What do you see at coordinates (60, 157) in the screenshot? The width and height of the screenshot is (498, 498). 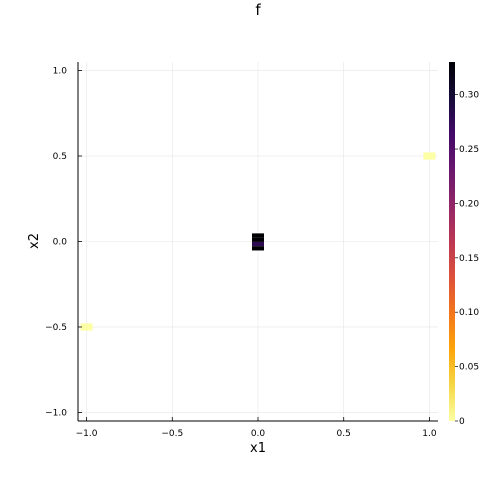 I see `y-tick-label: 0.5` at bounding box center [60, 157].